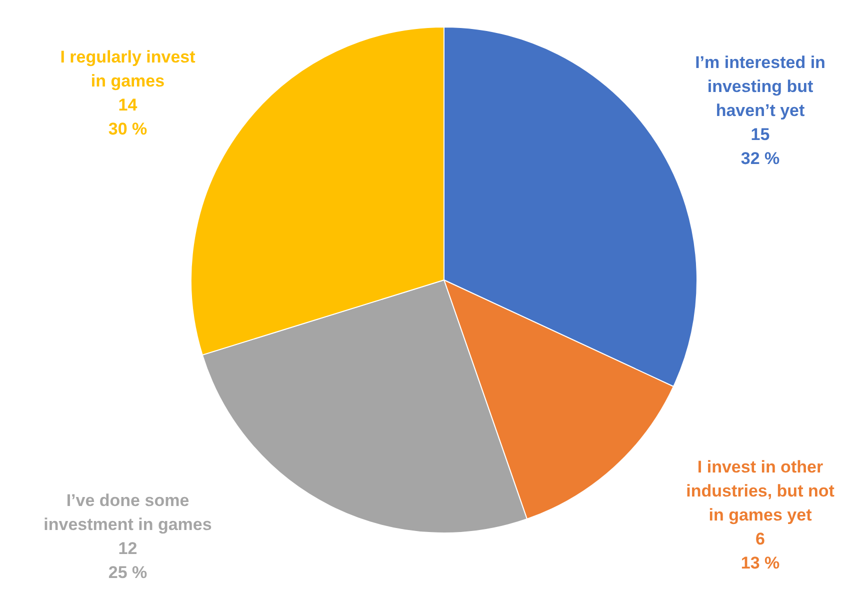 The image size is (860, 596). What do you see at coordinates (128, 116) in the screenshot?
I see `data-label: 14 30 %` at bounding box center [128, 116].